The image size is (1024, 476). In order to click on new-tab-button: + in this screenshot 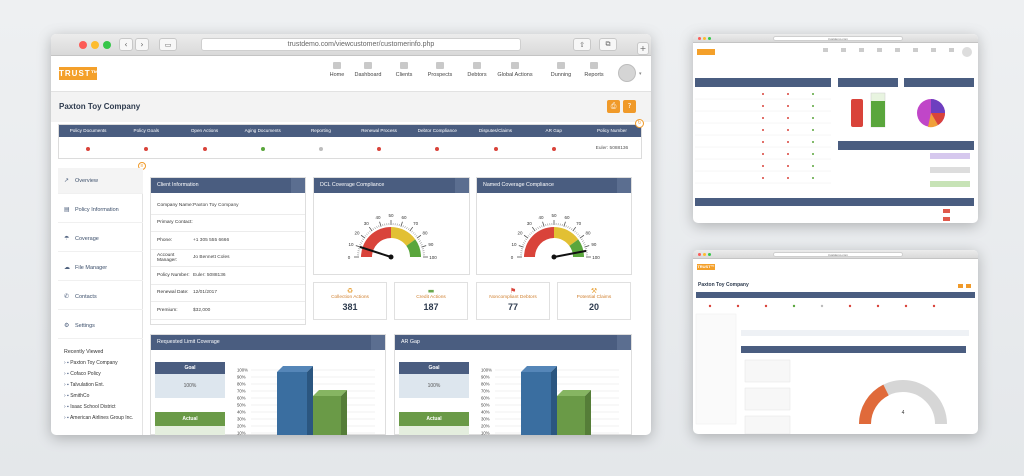, I will do `click(643, 48)`.